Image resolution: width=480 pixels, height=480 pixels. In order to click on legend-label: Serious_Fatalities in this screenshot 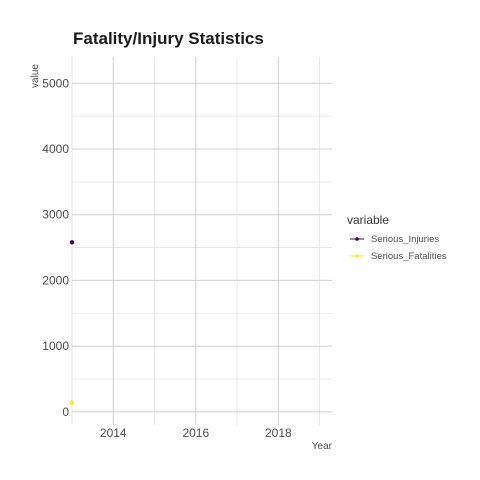, I will do `click(409, 256)`.